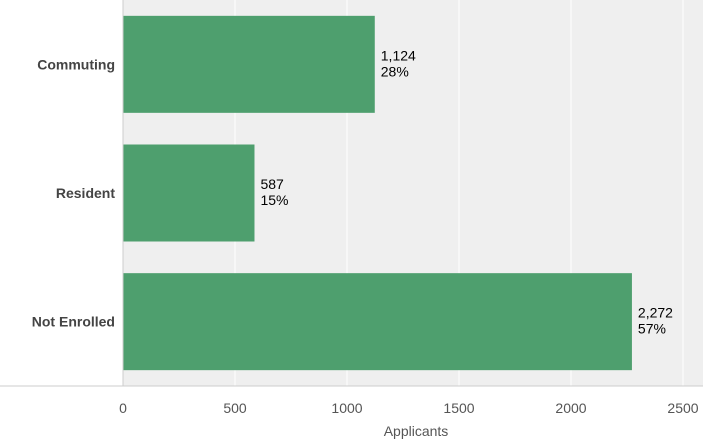 The width and height of the screenshot is (703, 443). Describe the element at coordinates (416, 431) in the screenshot. I see `x-axis-title: Applicants` at that location.